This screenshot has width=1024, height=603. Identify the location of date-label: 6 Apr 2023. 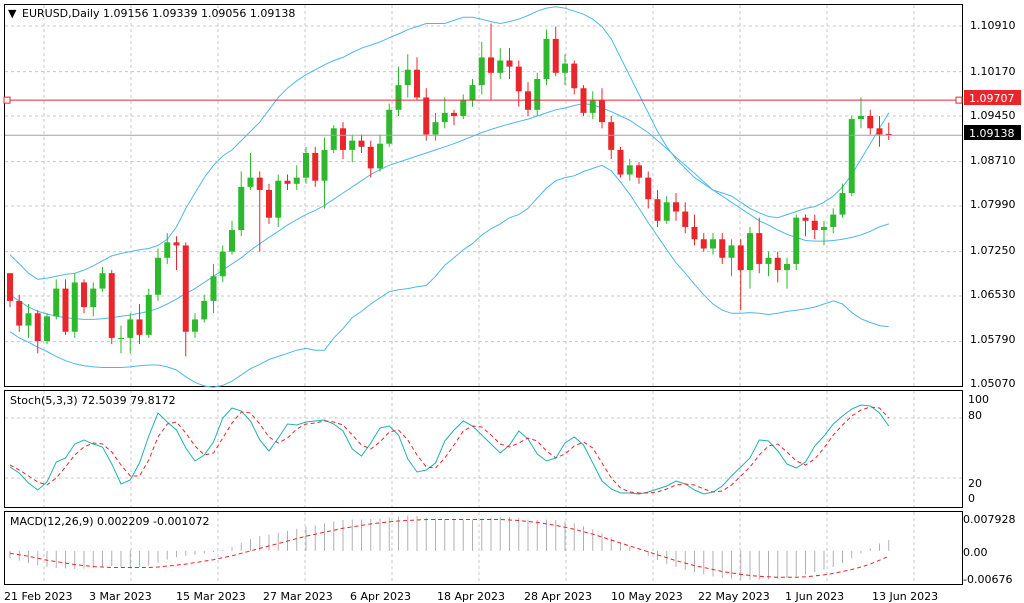
(380, 596).